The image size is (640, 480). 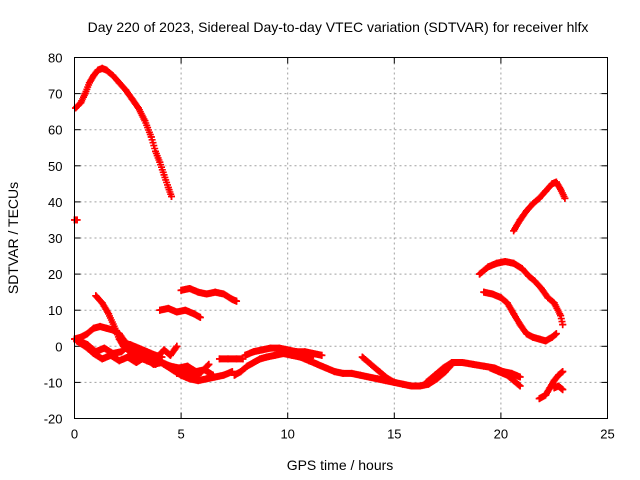 I want to click on series-arc12, so click(x=343, y=370).